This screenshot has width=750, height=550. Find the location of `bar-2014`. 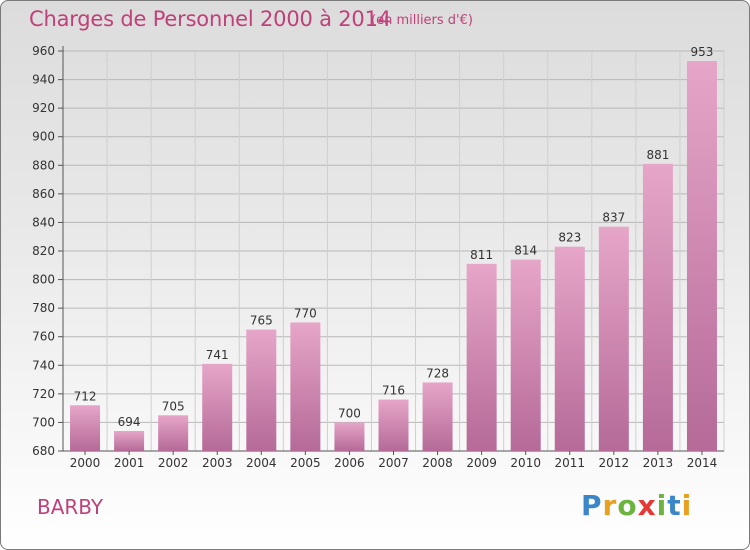

bar-2014 is located at coordinates (701, 256).